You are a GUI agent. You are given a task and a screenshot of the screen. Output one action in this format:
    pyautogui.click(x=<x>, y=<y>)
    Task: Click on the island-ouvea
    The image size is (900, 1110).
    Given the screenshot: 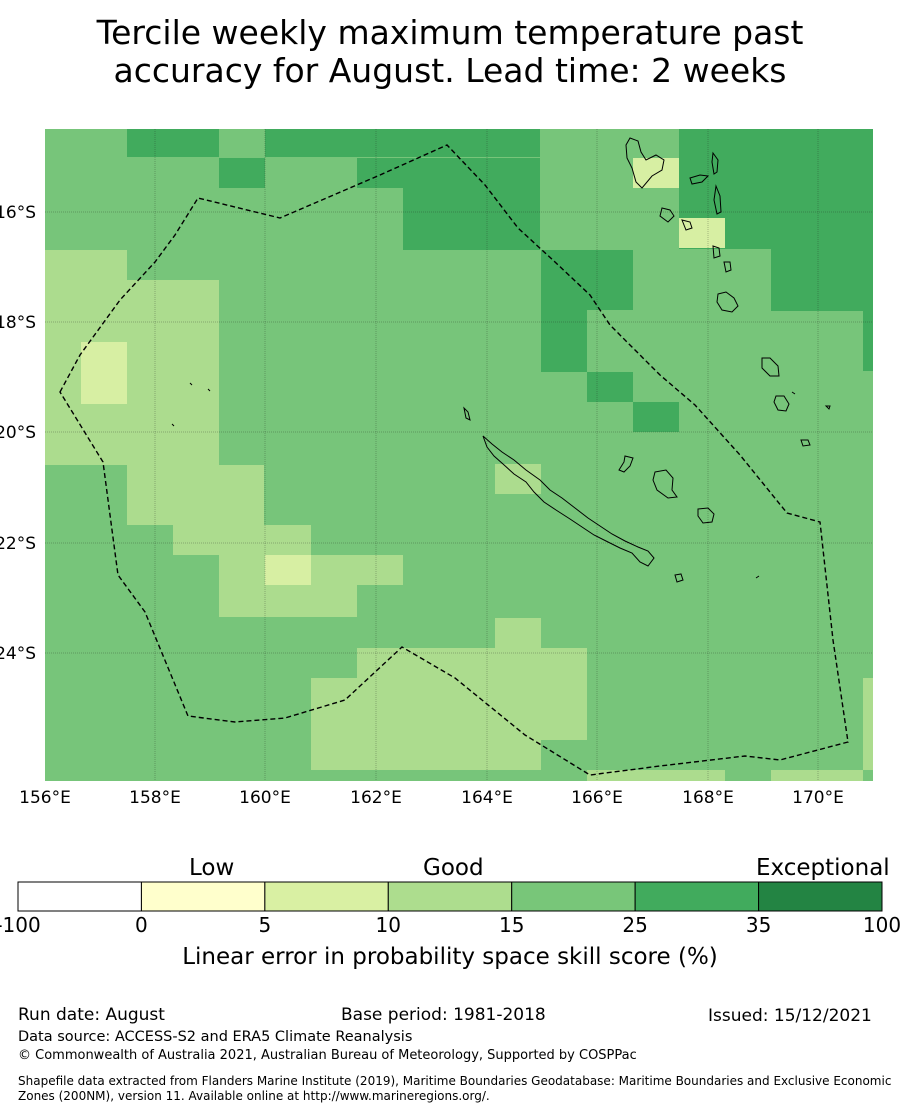 What is the action you would take?
    pyautogui.click(x=626, y=464)
    